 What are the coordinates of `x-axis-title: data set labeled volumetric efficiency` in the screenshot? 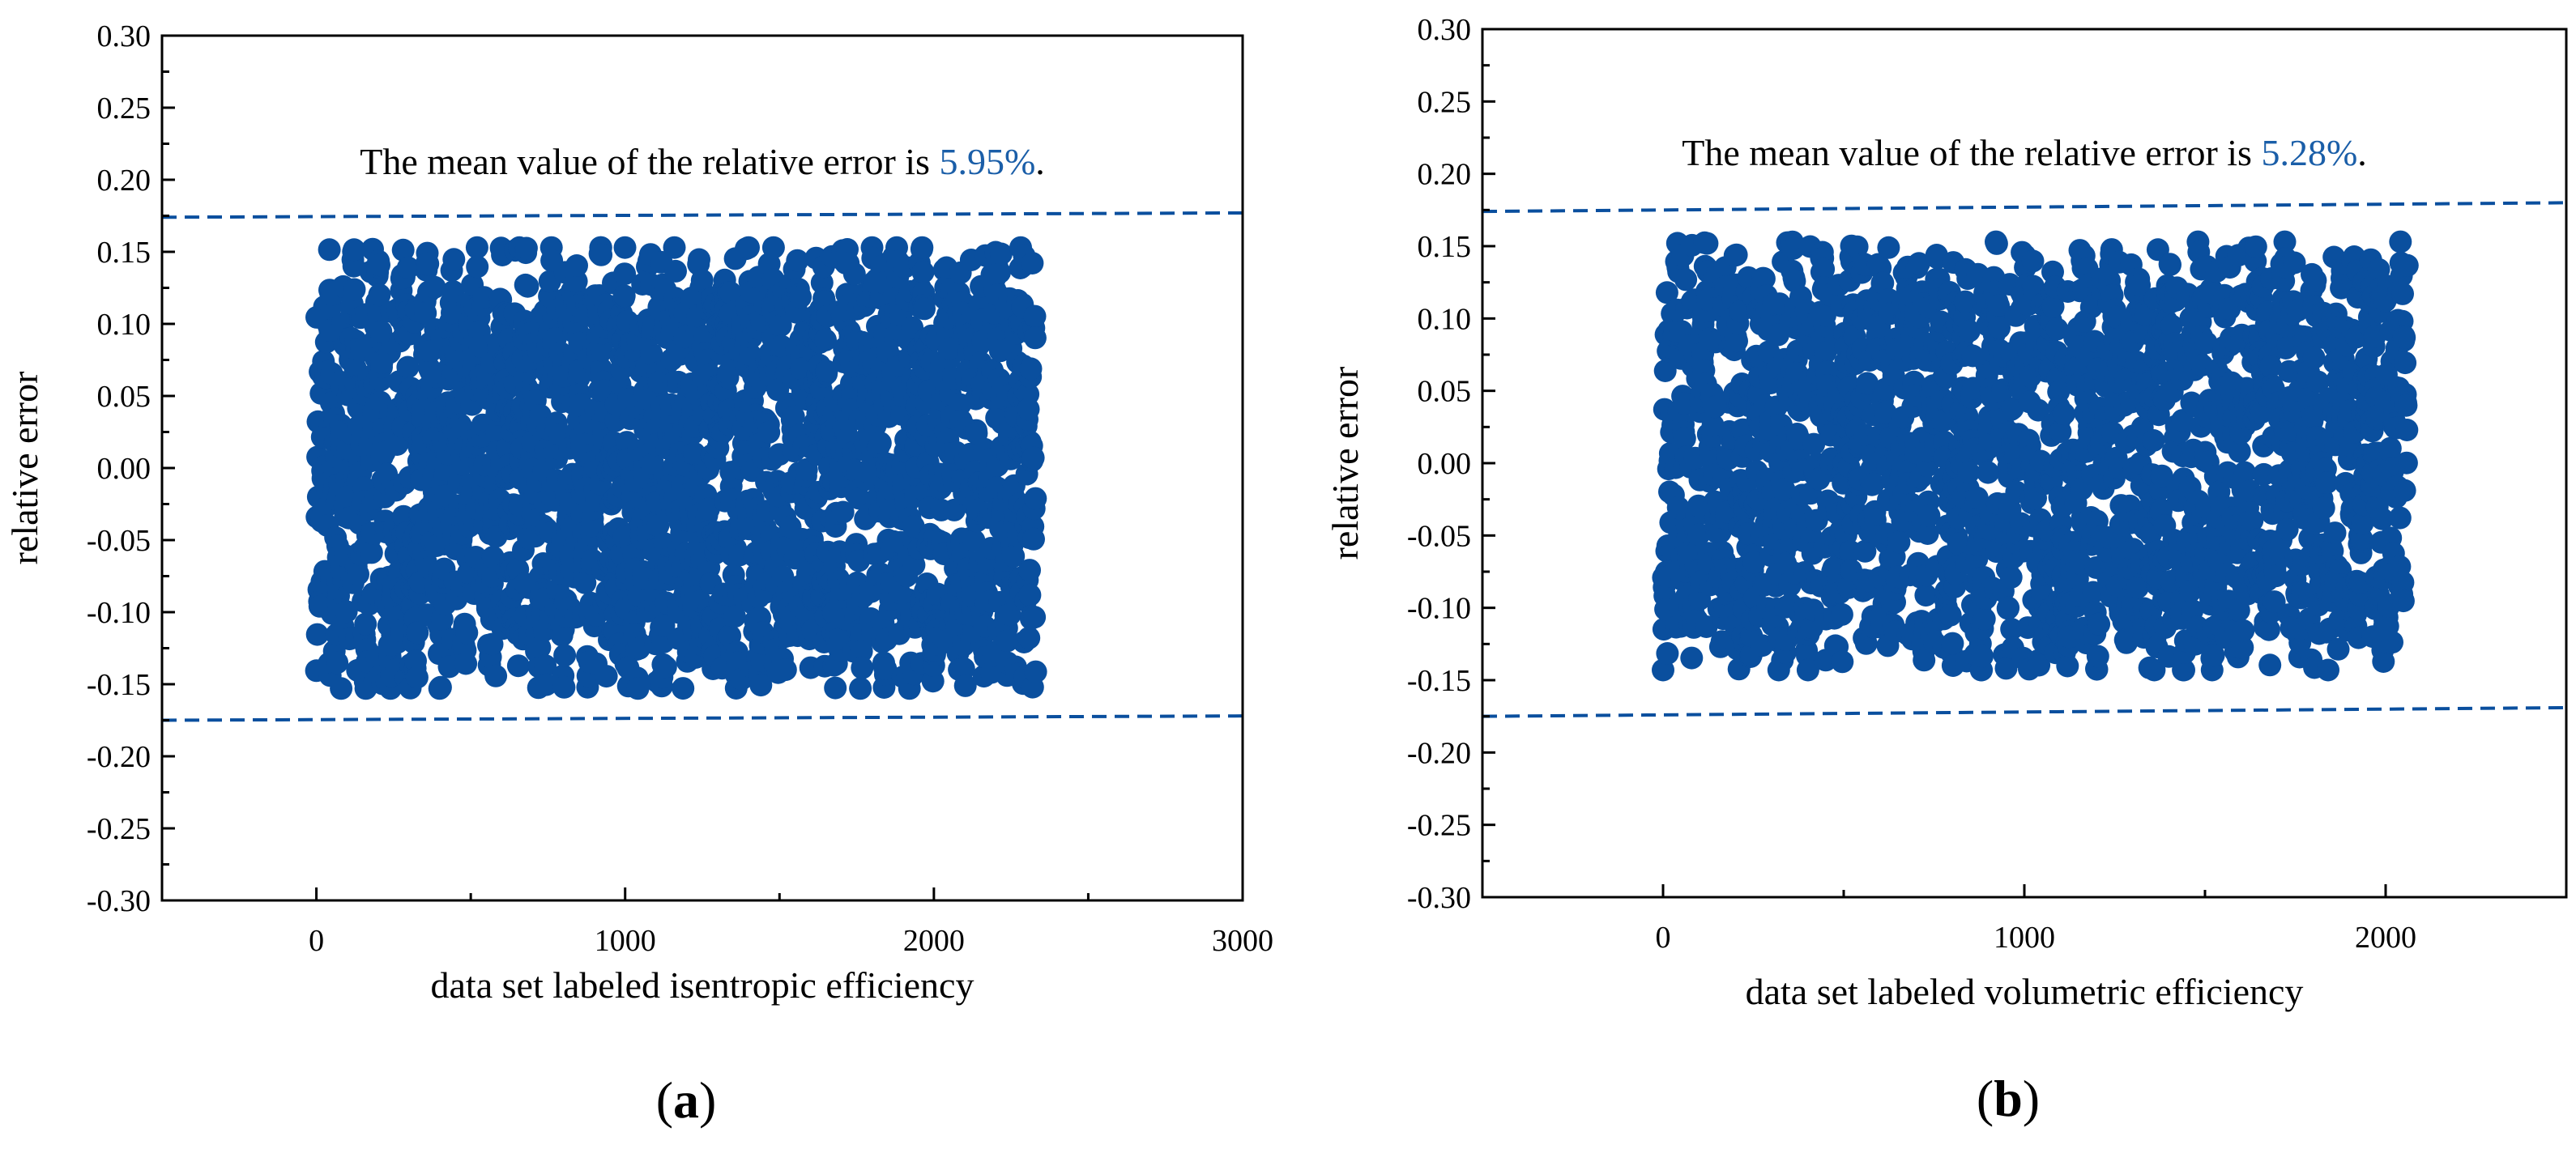 It's located at (2025, 991).